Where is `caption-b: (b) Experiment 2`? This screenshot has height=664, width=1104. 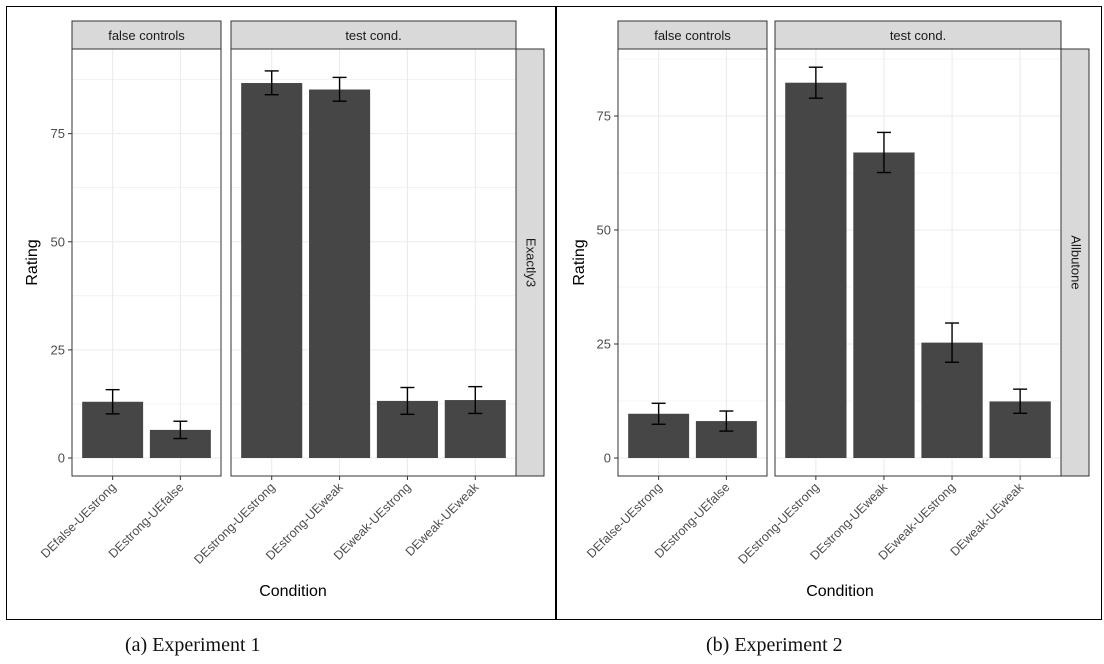
caption-b: (b) Experiment 2 is located at coordinates (774, 645).